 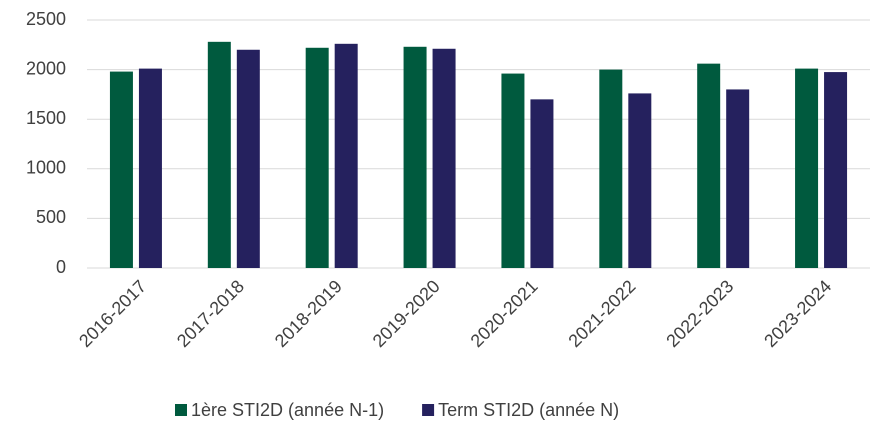 What do you see at coordinates (601, 313) in the screenshot?
I see `x-tick-label: 2021-2022` at bounding box center [601, 313].